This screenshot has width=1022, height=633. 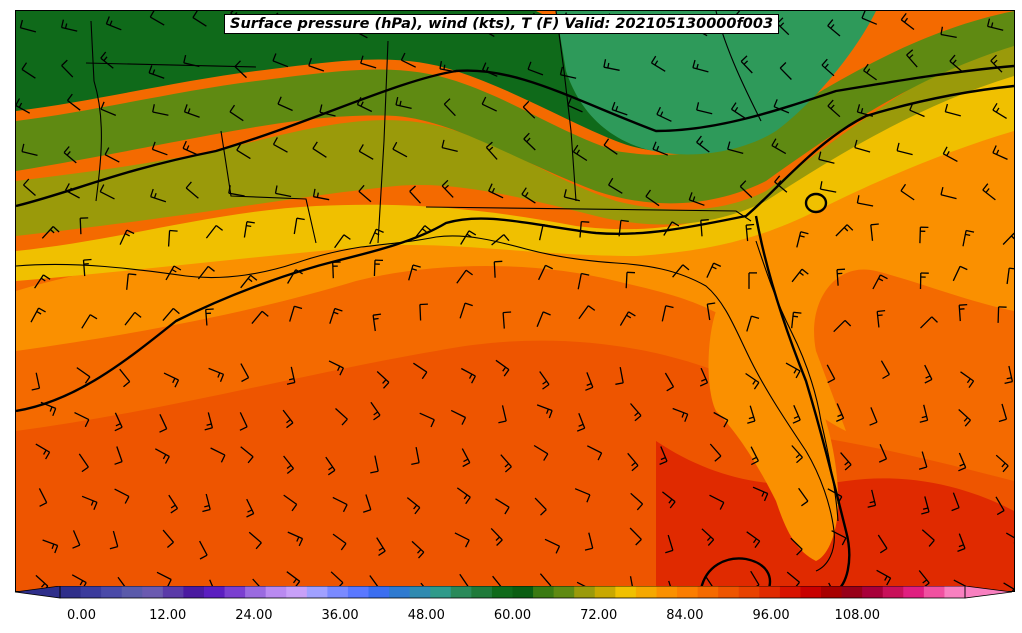 I want to click on colorbar-tick-label: 84.00, so click(x=685, y=615).